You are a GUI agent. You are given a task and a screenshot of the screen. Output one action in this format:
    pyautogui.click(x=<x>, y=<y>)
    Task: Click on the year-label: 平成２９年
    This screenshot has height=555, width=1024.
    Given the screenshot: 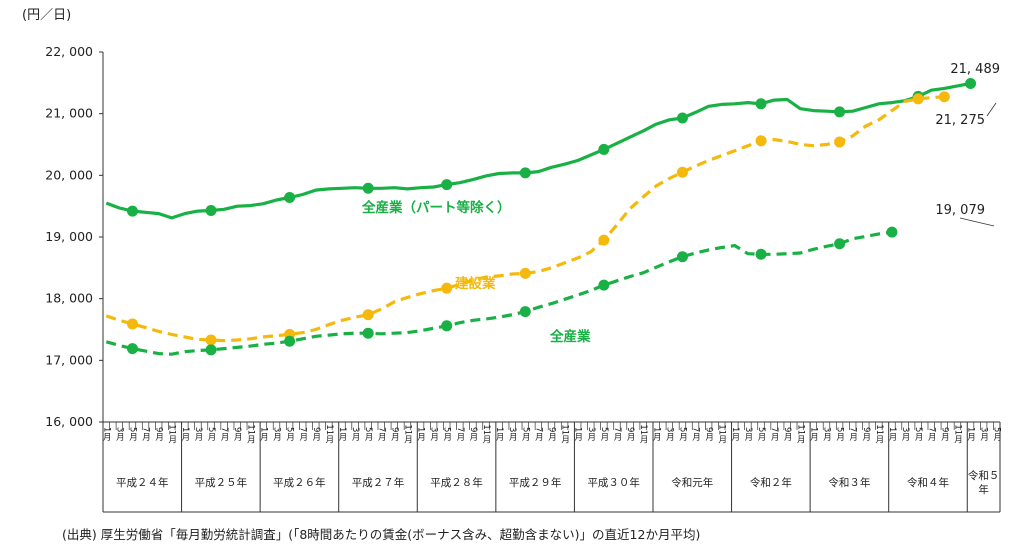 What is the action you would take?
    pyautogui.click(x=535, y=482)
    